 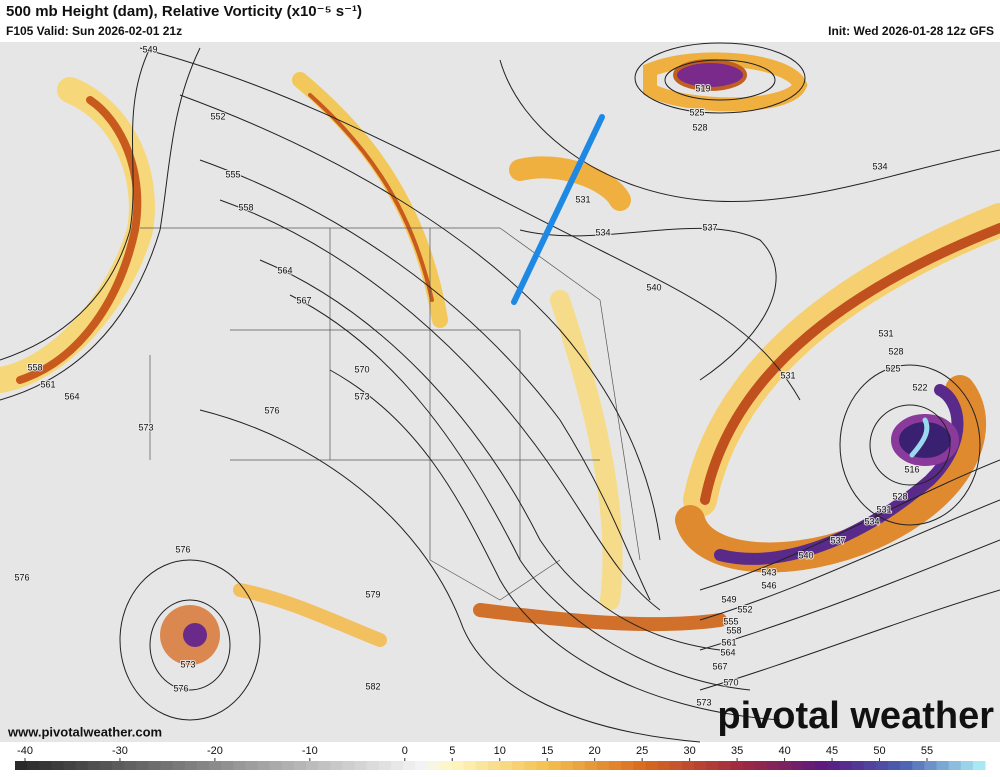 I want to click on colorbar-tick-label: 10, so click(x=500, y=751).